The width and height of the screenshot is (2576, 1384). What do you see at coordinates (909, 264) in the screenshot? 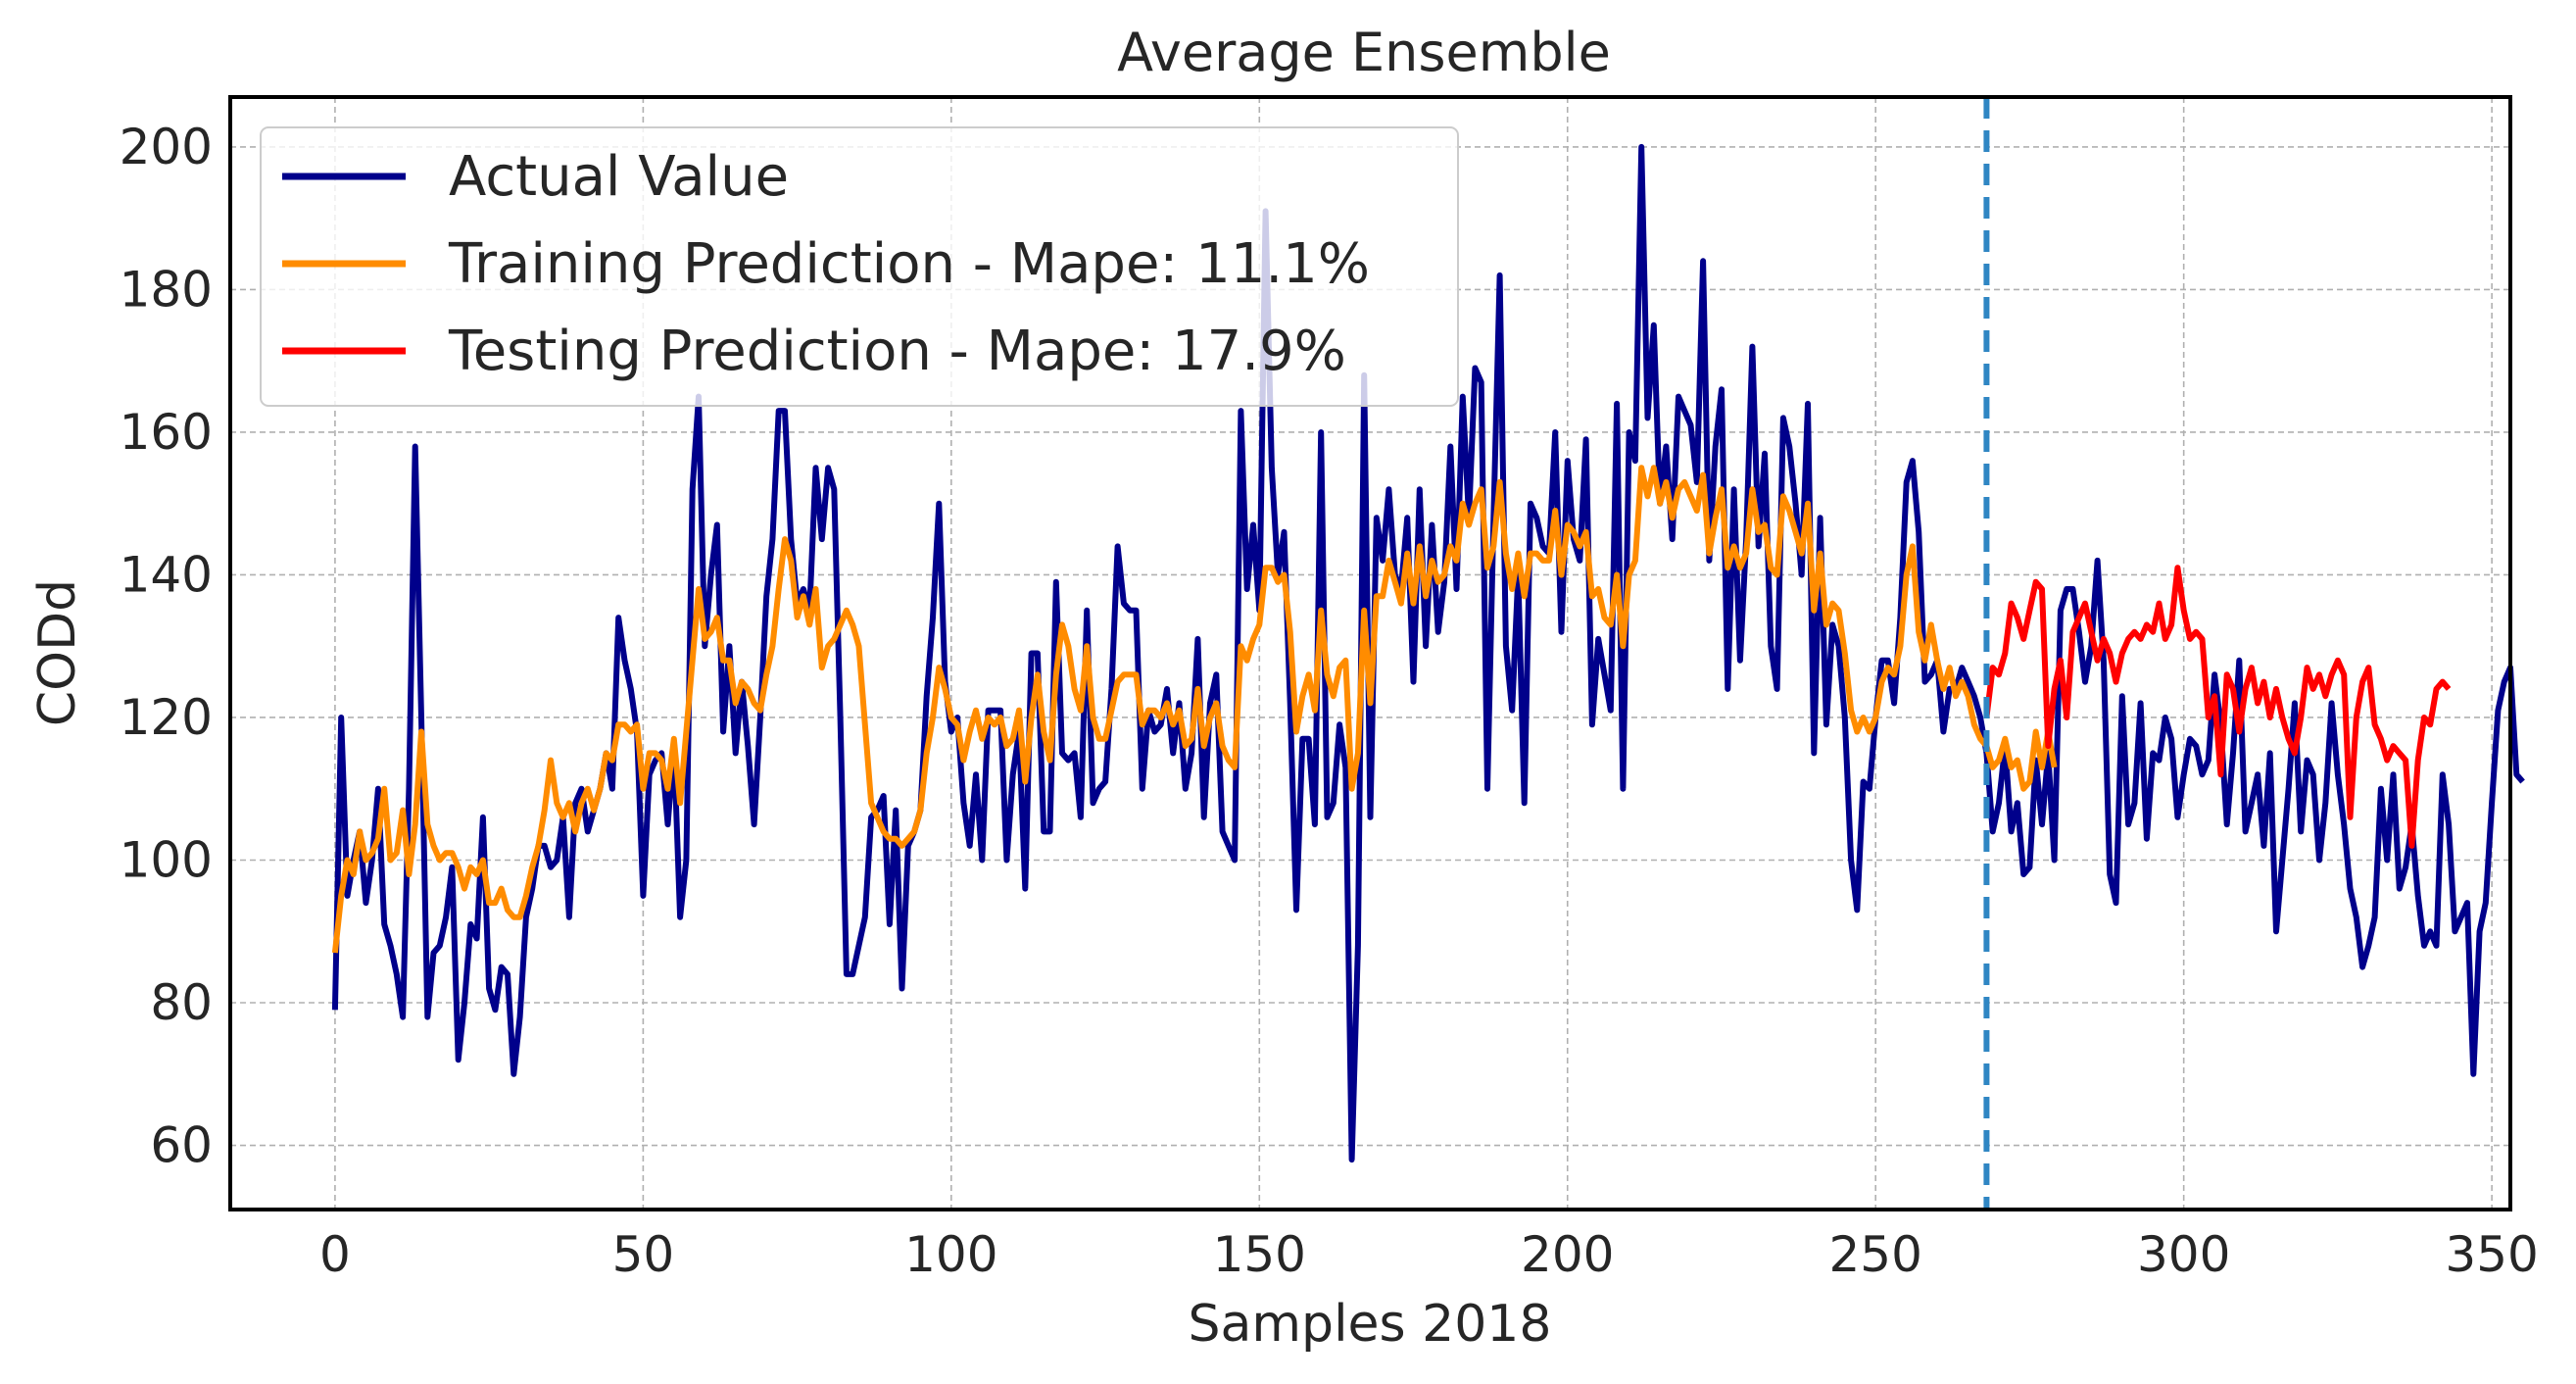
I see `legend-label-training: Training Prediction - Mape: 11.1%` at bounding box center [909, 264].